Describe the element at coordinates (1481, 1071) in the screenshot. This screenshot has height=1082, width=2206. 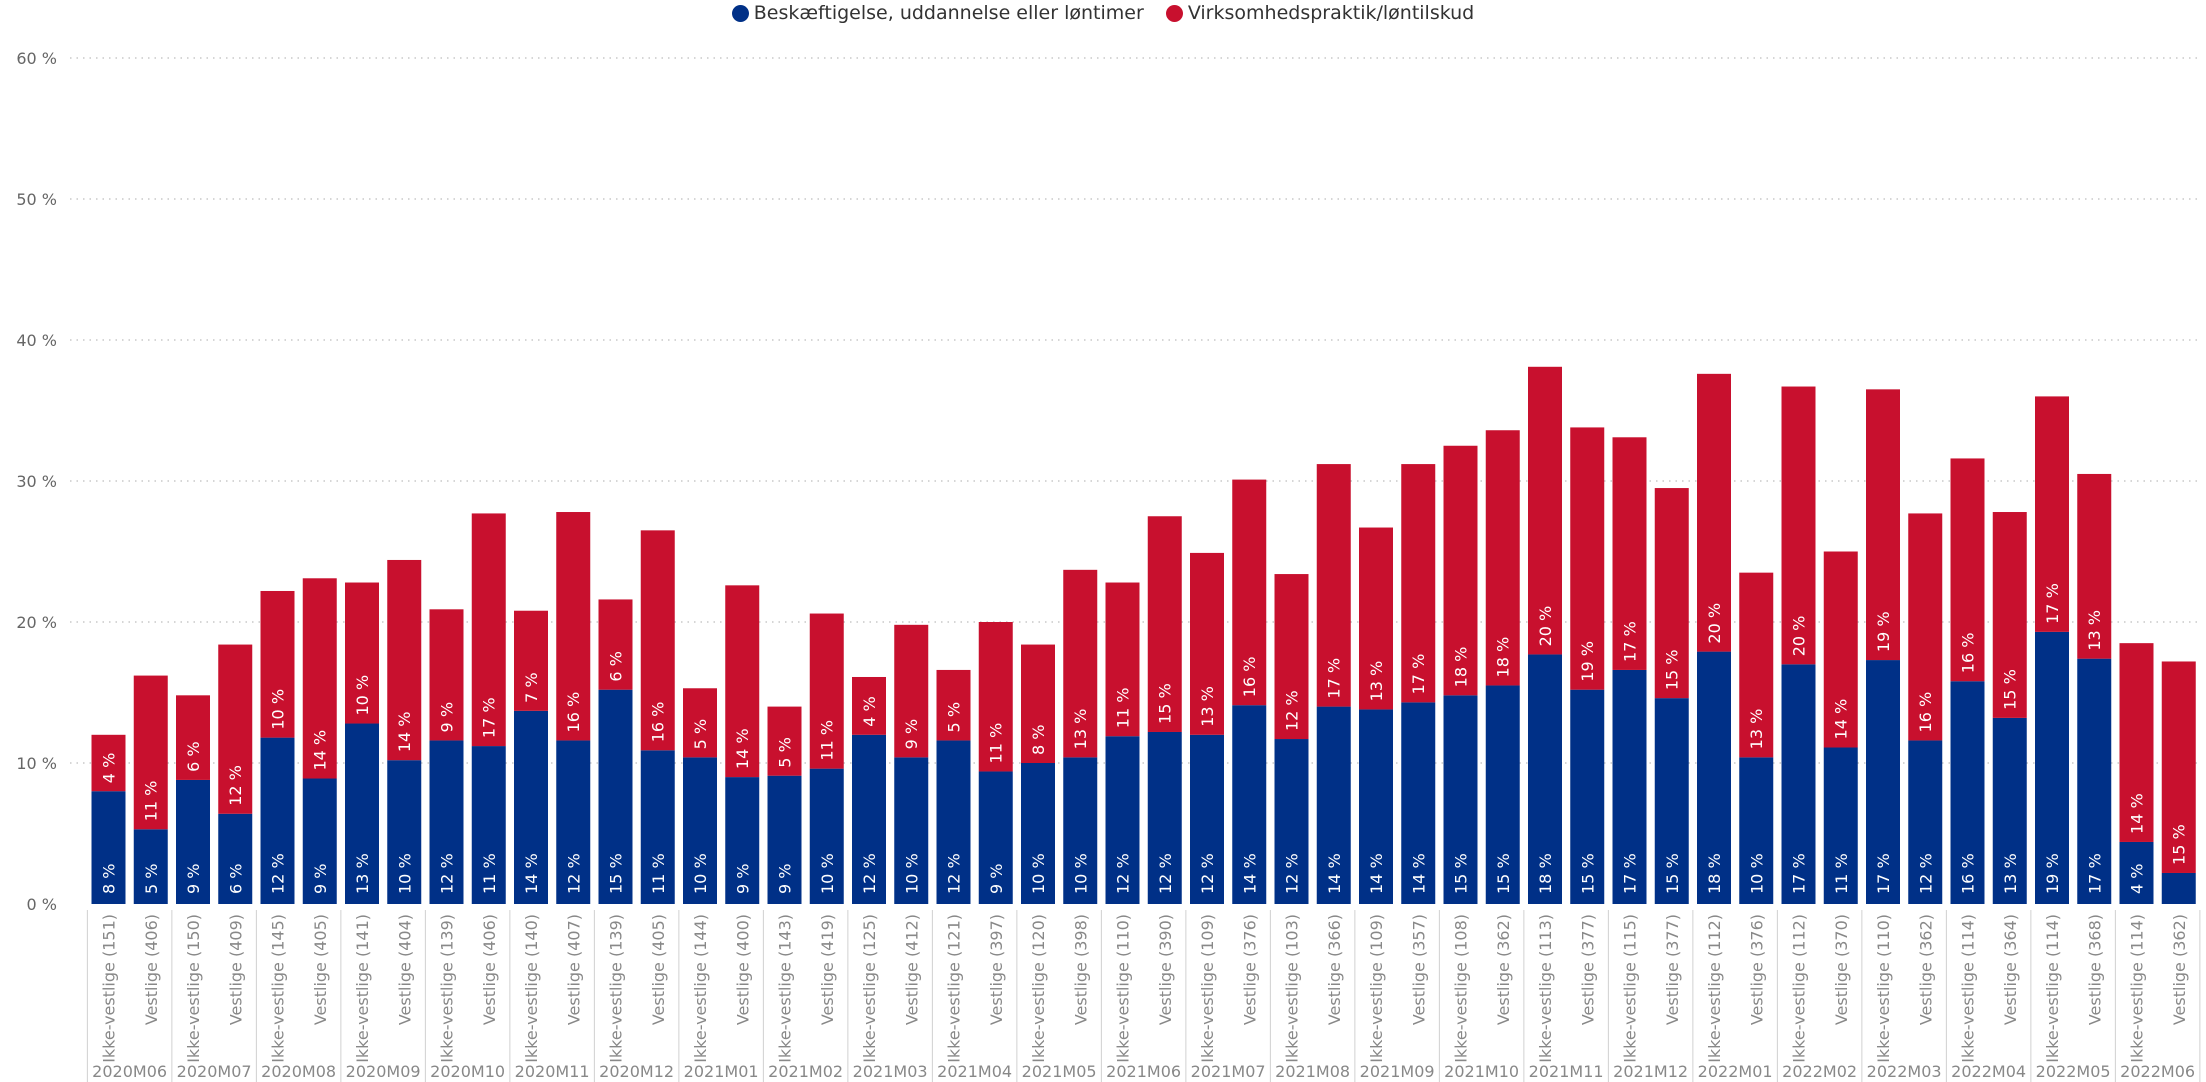
I see `x-group-label: 2021M10` at that location.